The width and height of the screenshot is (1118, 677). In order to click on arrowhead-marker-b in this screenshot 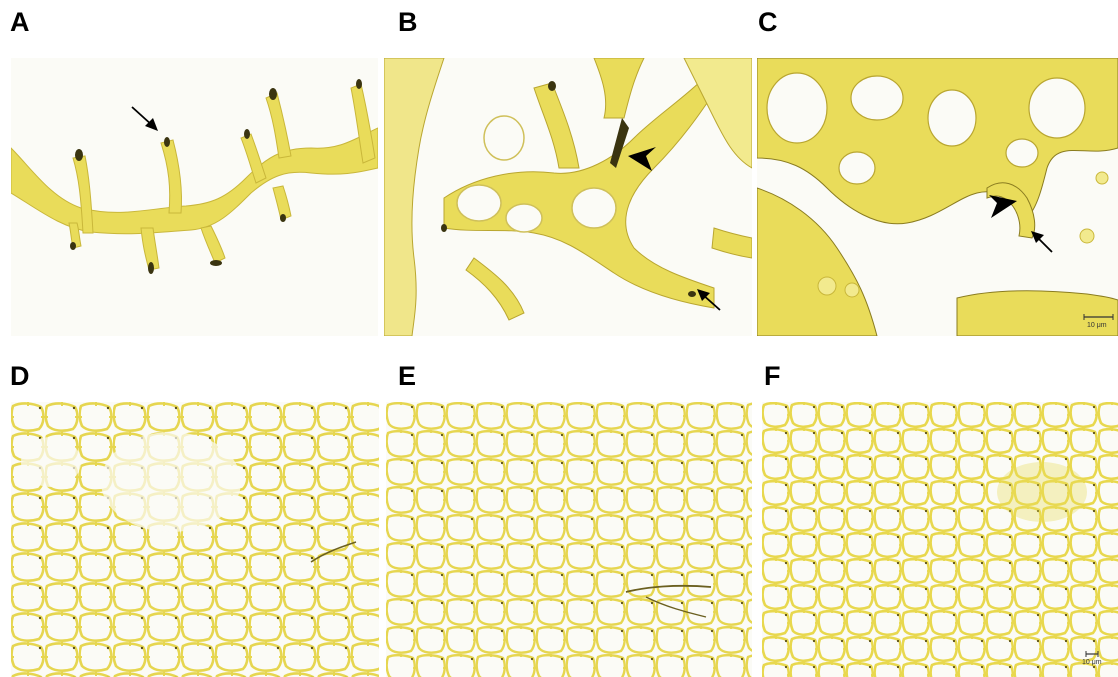, I will do `click(642, 159)`.